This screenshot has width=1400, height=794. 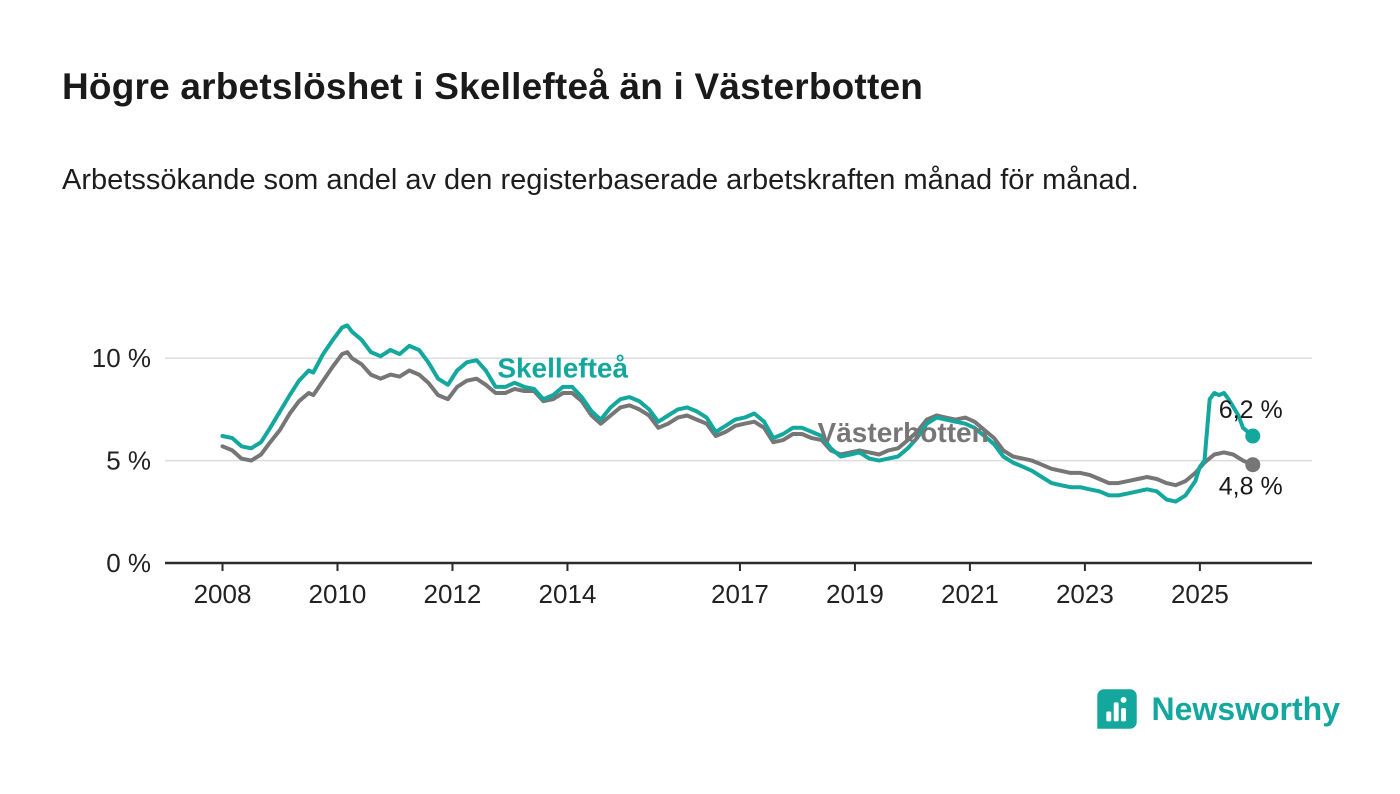 I want to click on y-tick-label: 5 %, so click(x=128, y=461).